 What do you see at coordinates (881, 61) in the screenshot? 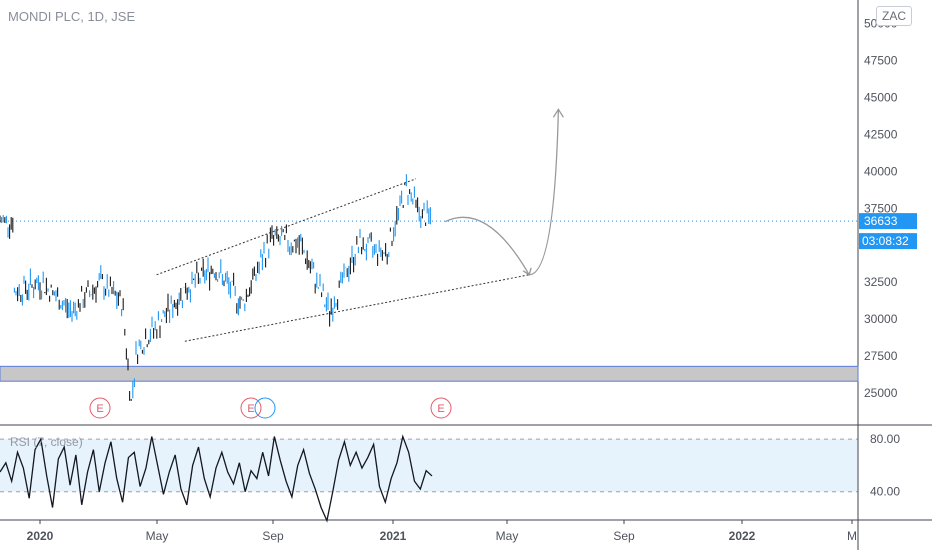
I see `y-tick-label: 47500` at bounding box center [881, 61].